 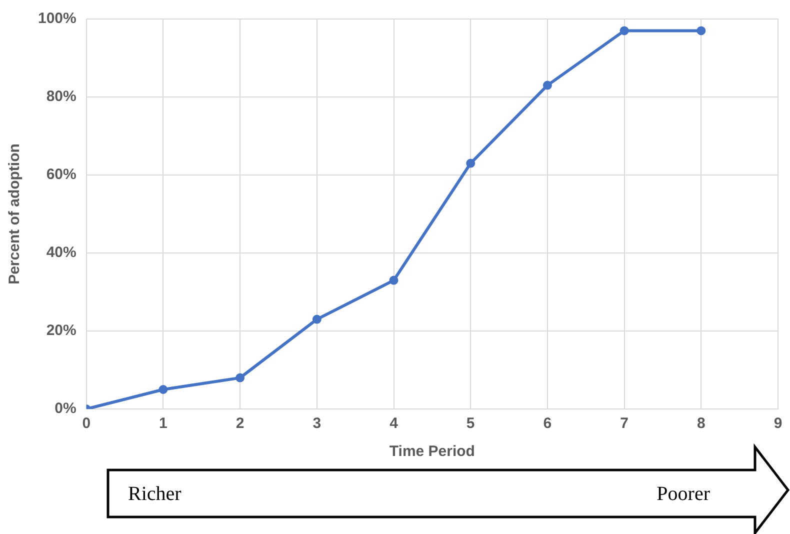 What do you see at coordinates (470, 423) in the screenshot?
I see `x-tick-label: 5` at bounding box center [470, 423].